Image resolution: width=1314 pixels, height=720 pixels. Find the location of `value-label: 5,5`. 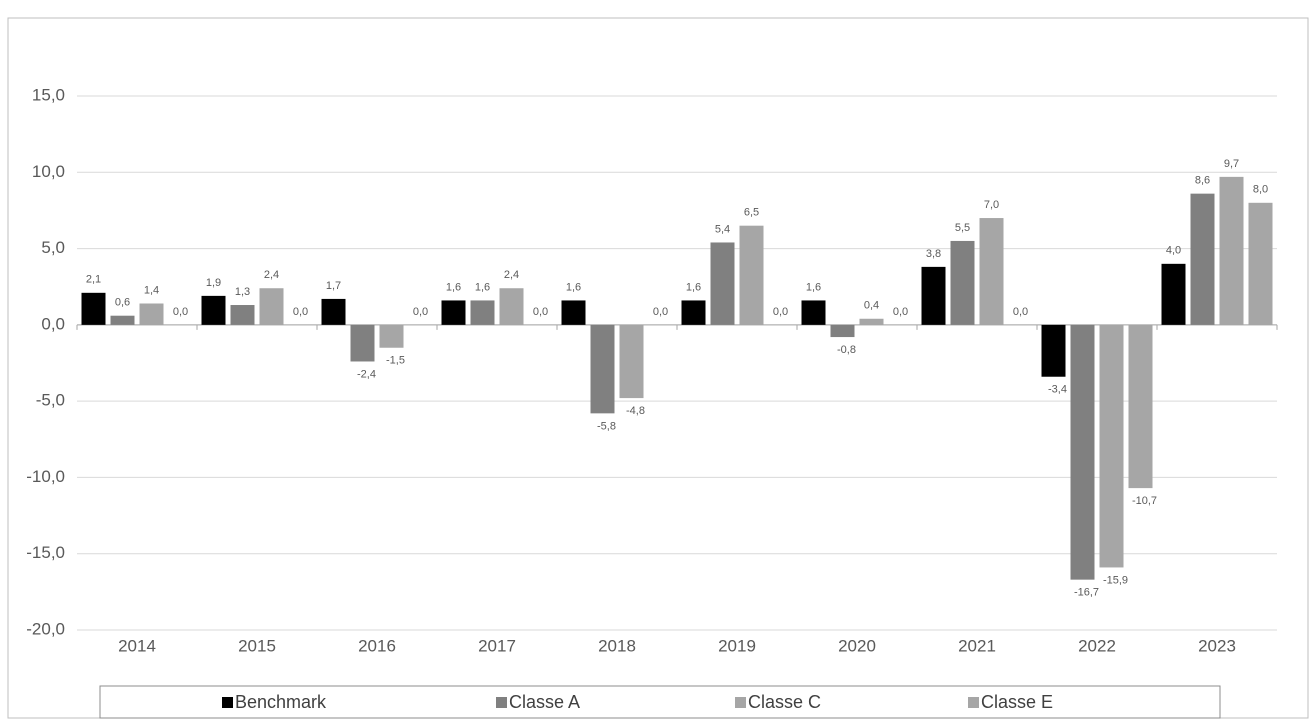

value-label: 5,5 is located at coordinates (962, 228).